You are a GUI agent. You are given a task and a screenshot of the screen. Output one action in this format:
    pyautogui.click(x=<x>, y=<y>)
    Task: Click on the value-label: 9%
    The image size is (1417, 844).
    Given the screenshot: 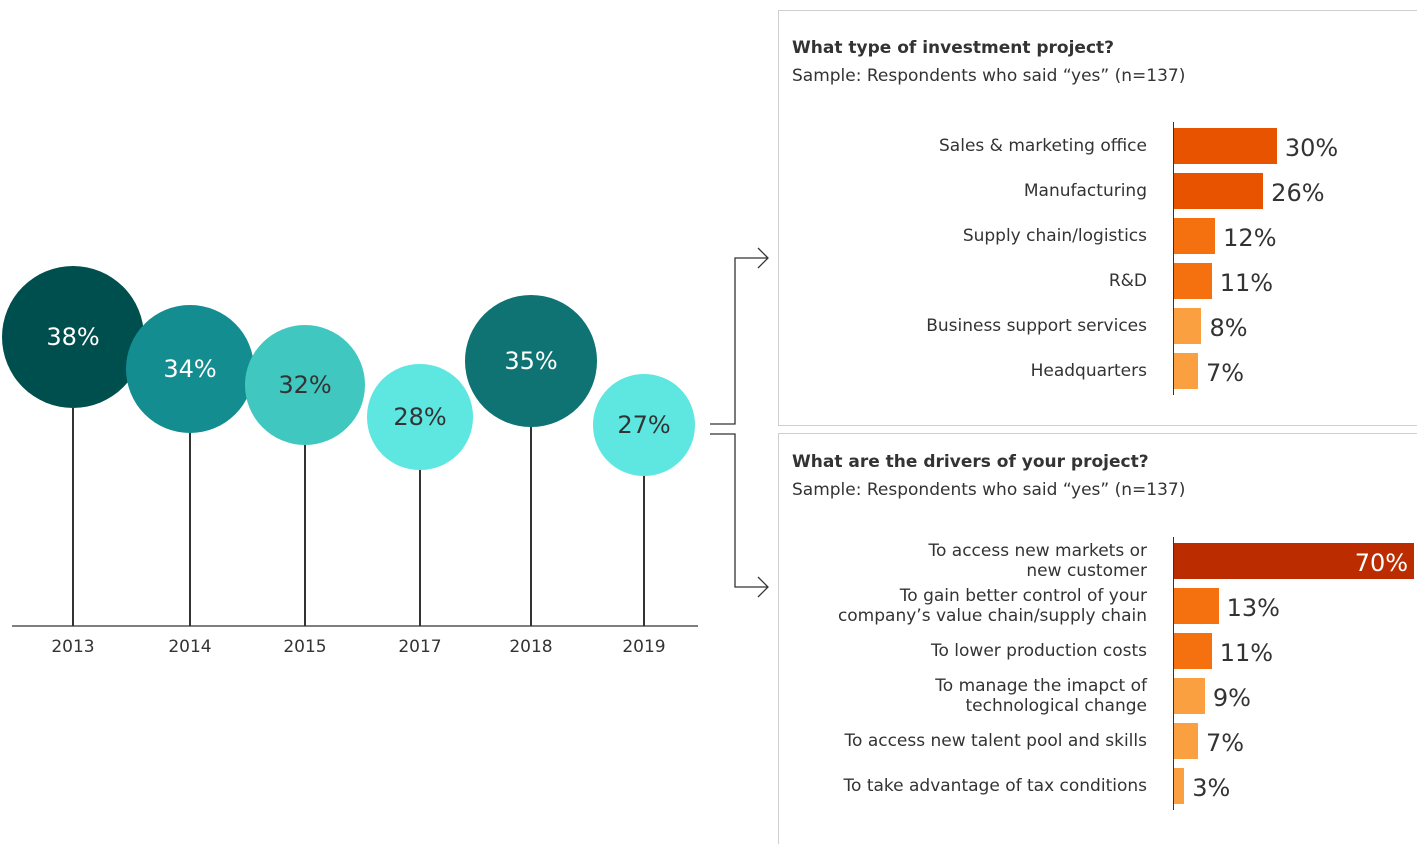 What is the action you would take?
    pyautogui.click(x=1231, y=698)
    